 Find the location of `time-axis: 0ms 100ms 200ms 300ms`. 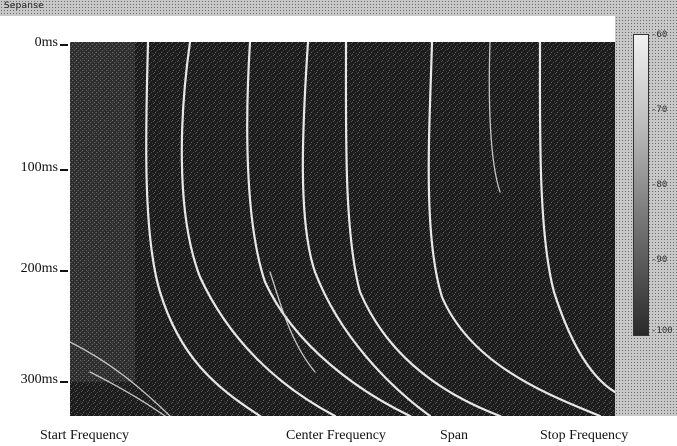

time-axis: 0ms 100ms 200ms 300ms is located at coordinates (35, 231).